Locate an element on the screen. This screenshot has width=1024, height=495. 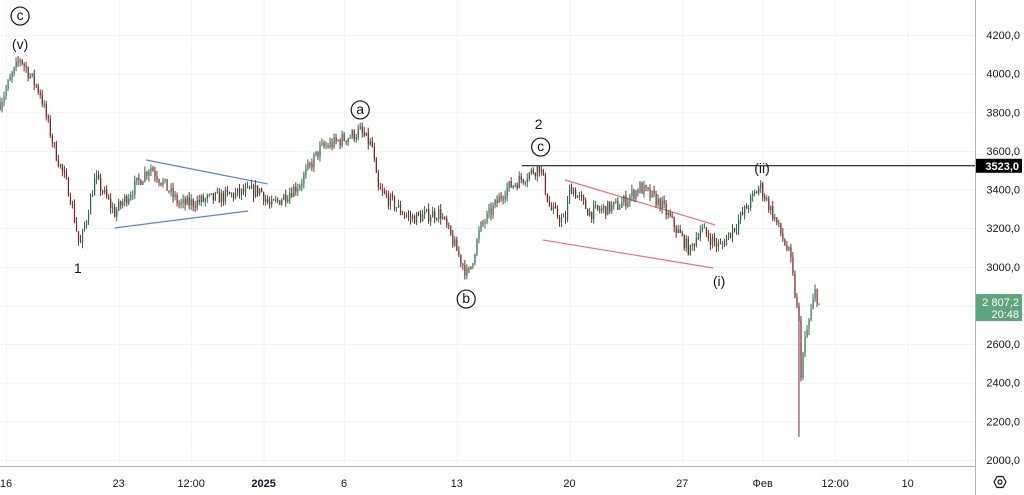
settings-icon is located at coordinates (1000, 482).